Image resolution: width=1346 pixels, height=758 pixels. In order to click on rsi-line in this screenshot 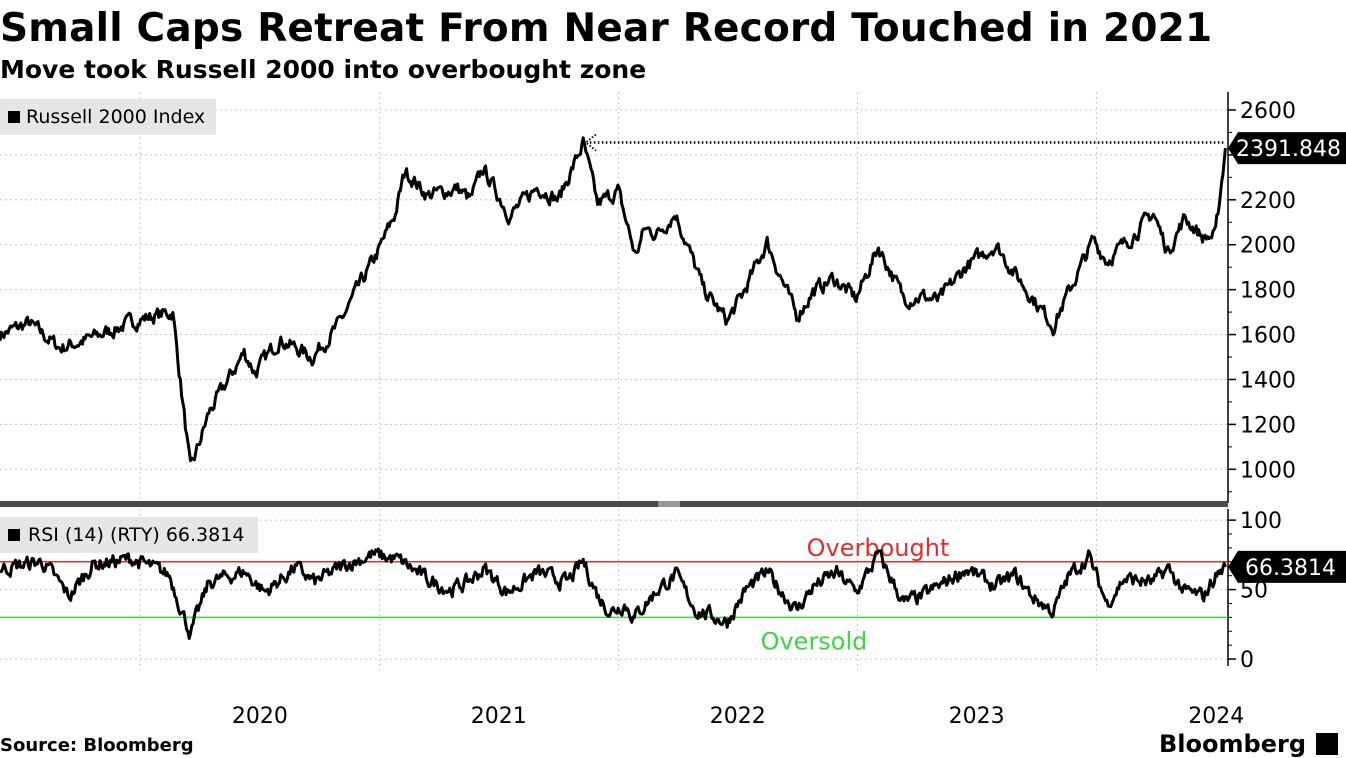, I will do `click(613, 593)`.